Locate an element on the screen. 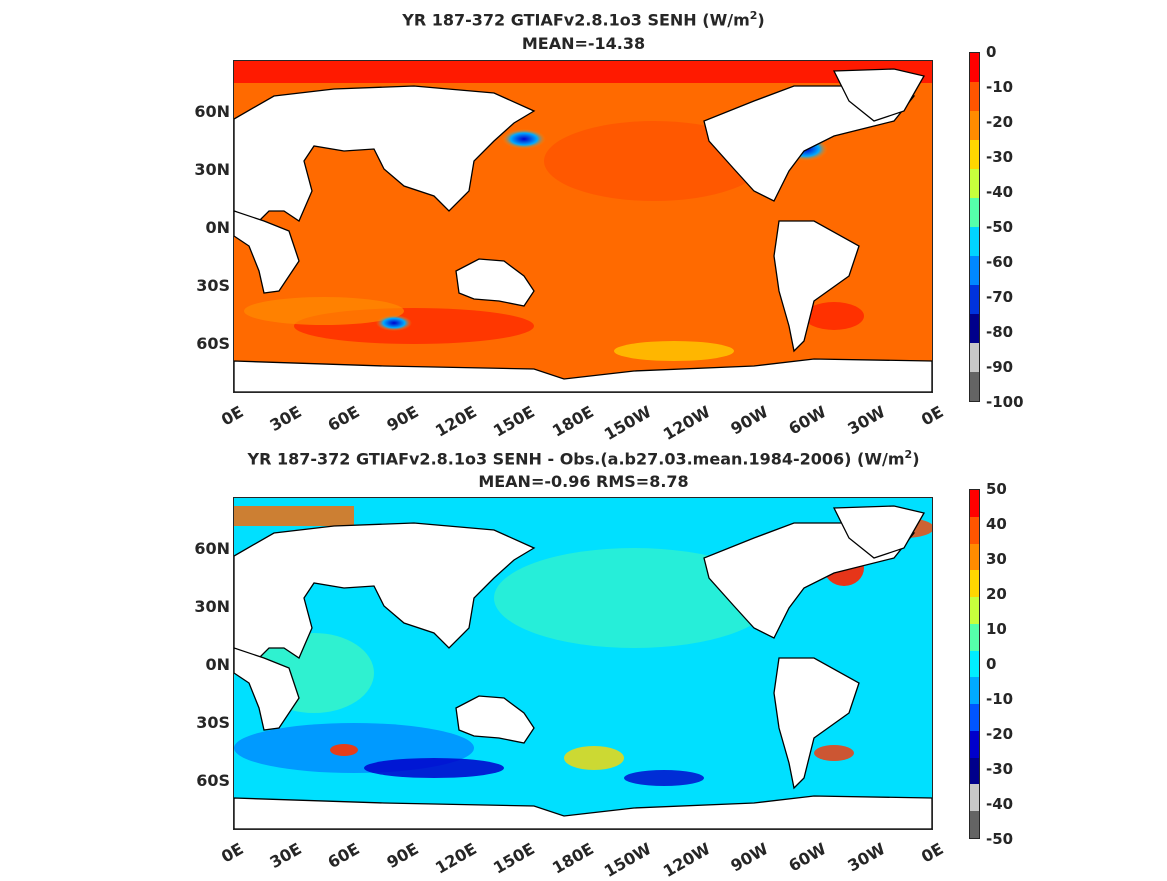 The image size is (1167, 881). bottom-lon-label: 60E is located at coordinates (344, 856).